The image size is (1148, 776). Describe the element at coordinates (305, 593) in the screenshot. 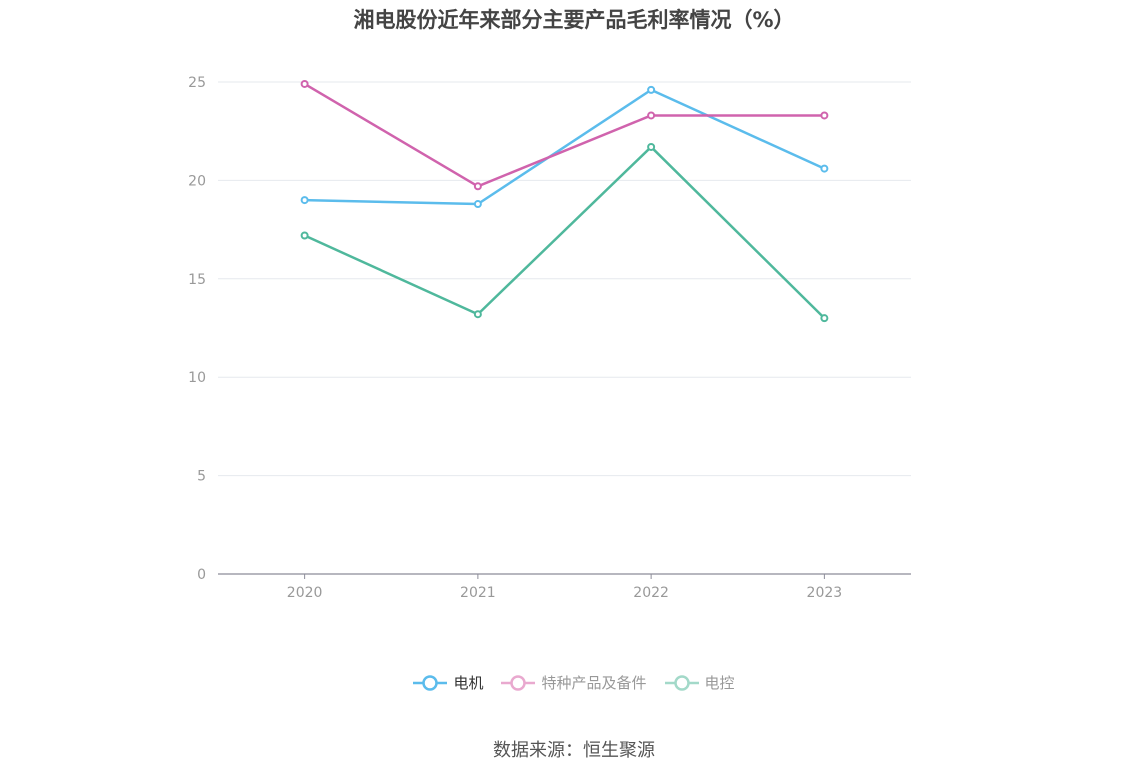

I see `x-tick-label: 2020` at that location.